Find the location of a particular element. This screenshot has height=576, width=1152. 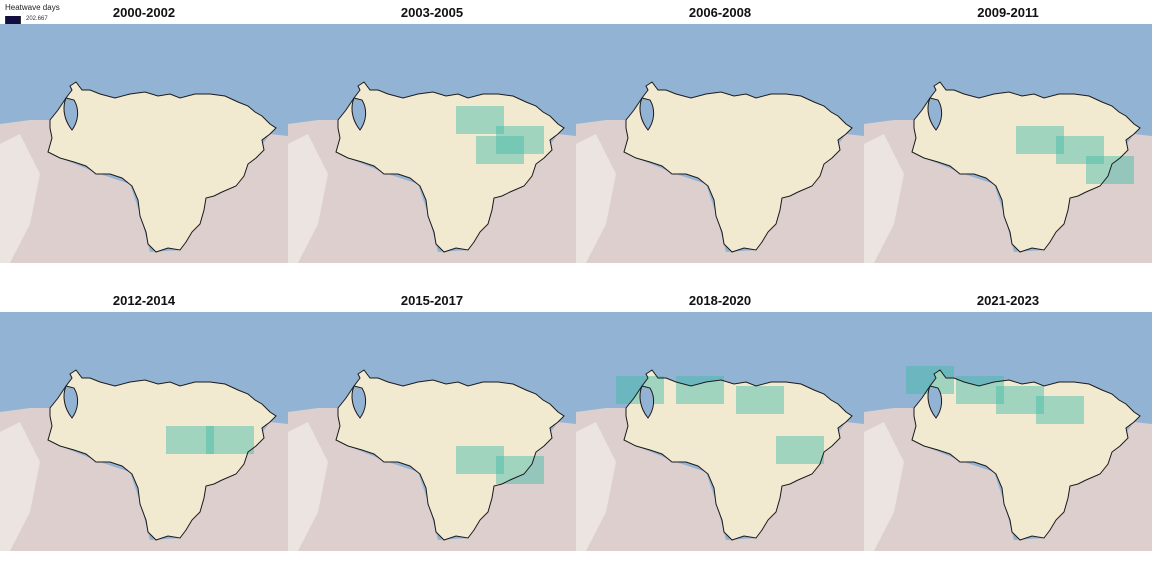

panel-title: 2012-2014 is located at coordinates (144, 300).